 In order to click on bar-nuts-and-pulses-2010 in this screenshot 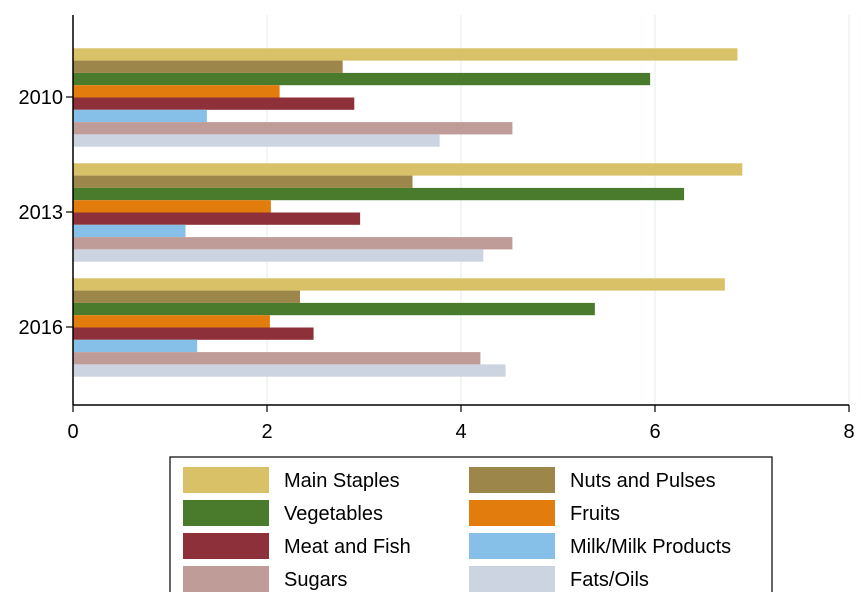, I will do `click(208, 66)`.